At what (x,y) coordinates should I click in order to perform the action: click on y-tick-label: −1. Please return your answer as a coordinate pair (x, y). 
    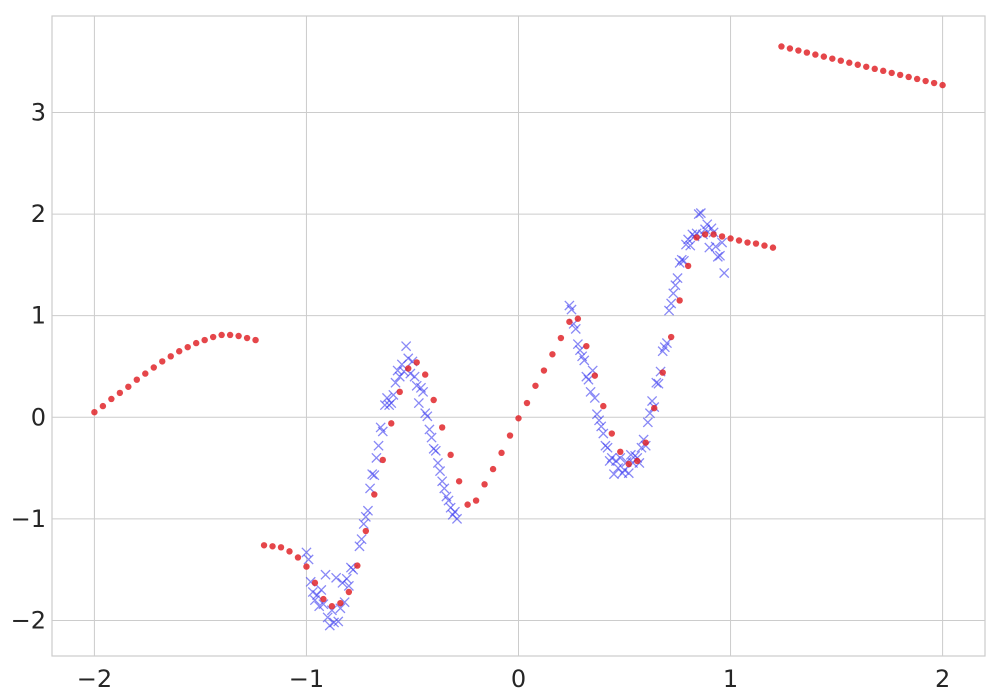
    Looking at the image, I should click on (28, 519).